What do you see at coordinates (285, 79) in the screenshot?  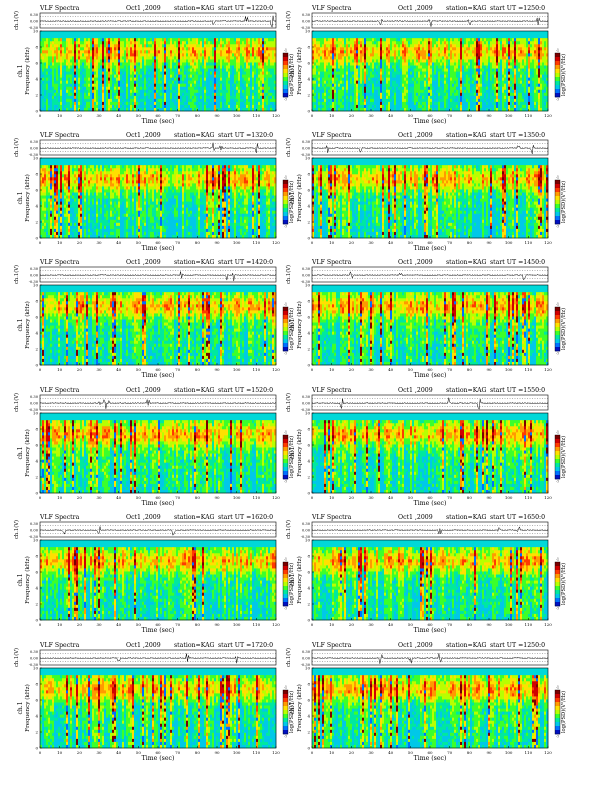 I see `colorbar-segment` at bounding box center [285, 79].